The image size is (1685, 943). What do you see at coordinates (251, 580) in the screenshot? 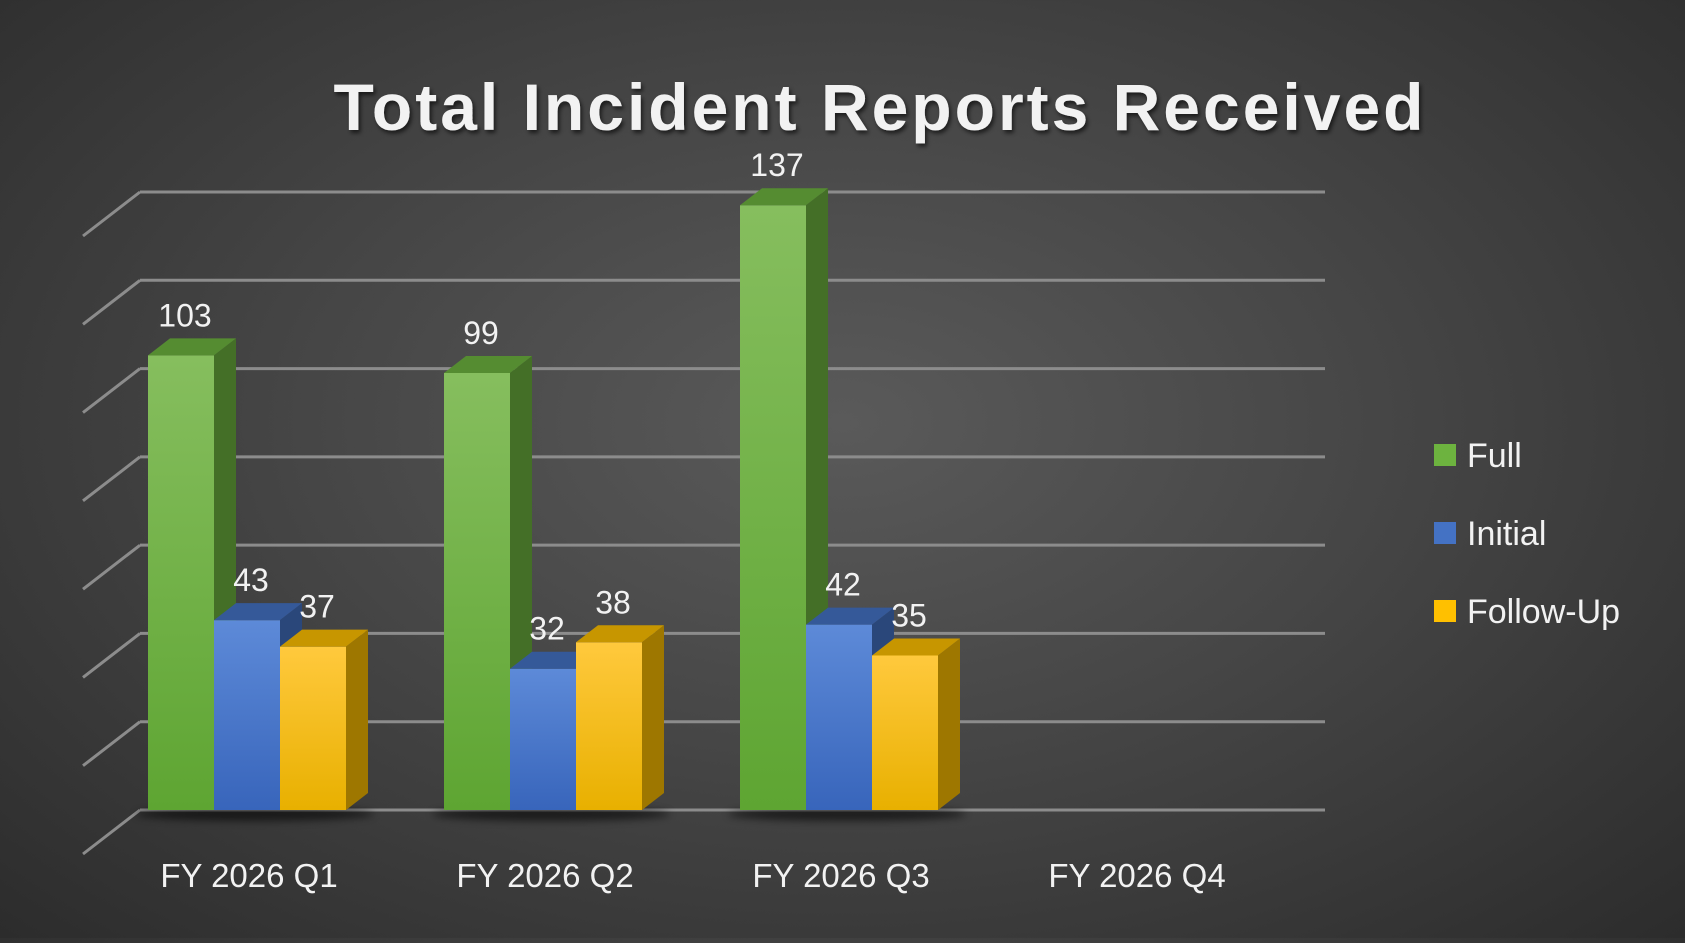
I see `data-label-initial-fy-2026-q1: 43` at bounding box center [251, 580].